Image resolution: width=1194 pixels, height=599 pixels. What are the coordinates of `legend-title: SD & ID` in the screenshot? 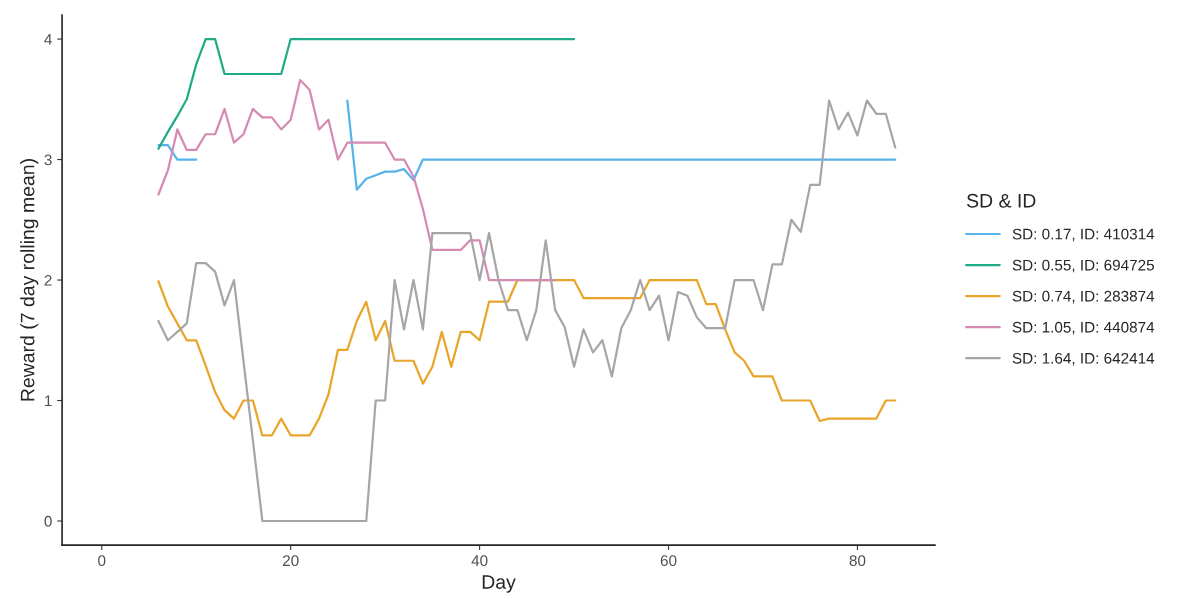 It's located at (1001, 200).